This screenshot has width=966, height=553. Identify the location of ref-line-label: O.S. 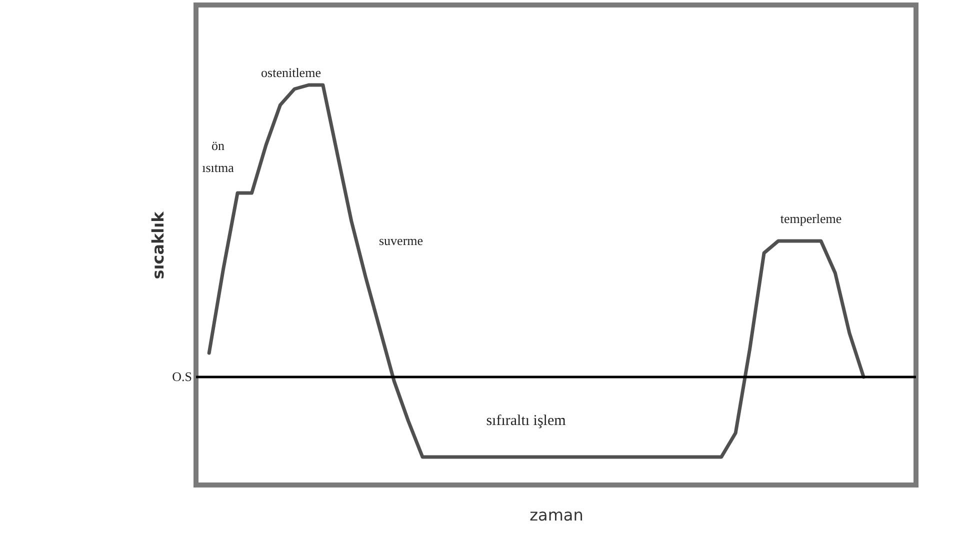
(182, 376).